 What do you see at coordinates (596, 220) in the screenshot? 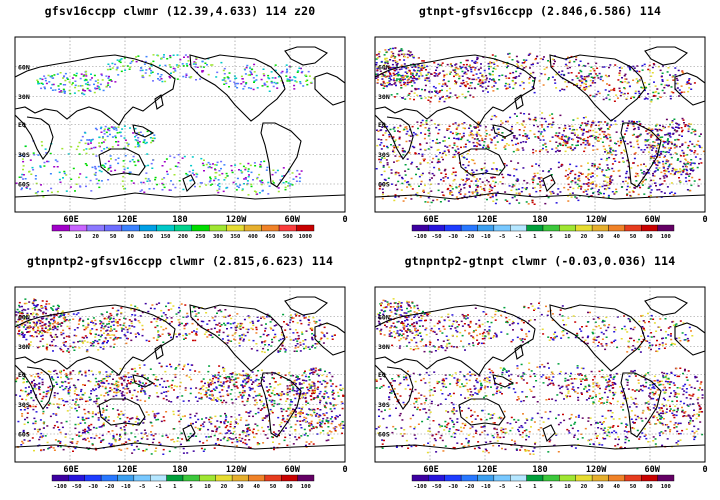
I see `lon-label: 120W` at bounding box center [596, 220].